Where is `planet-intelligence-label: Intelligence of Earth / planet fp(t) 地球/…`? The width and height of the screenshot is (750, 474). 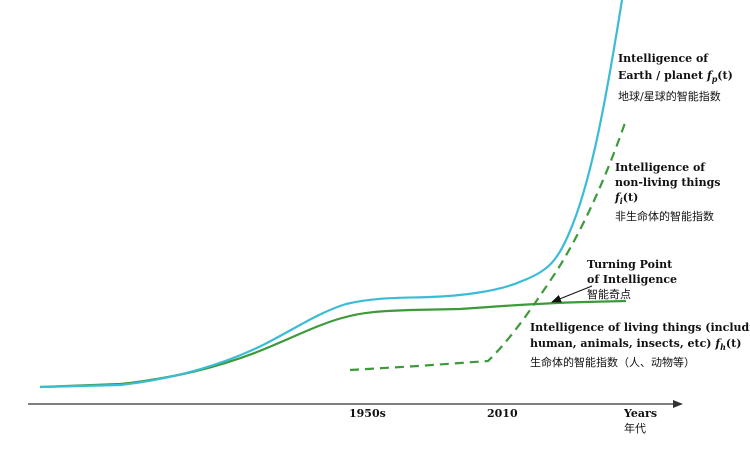 planet-intelligence-label: Intelligence of Earth / planet fp(t) 地球/… is located at coordinates (675, 78).